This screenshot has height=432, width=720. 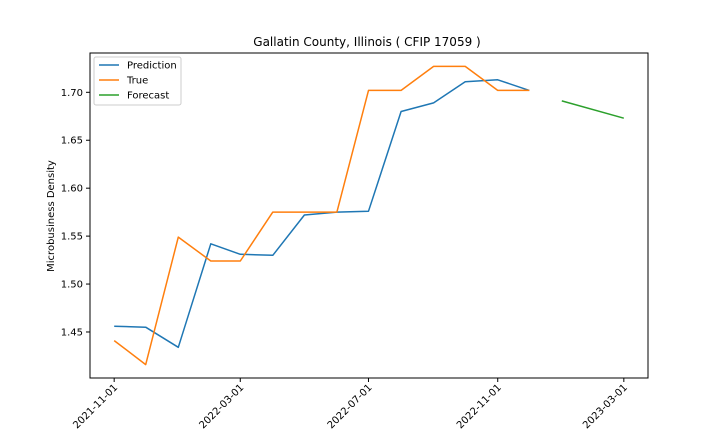 I want to click on legend-box, so click(x=137, y=81).